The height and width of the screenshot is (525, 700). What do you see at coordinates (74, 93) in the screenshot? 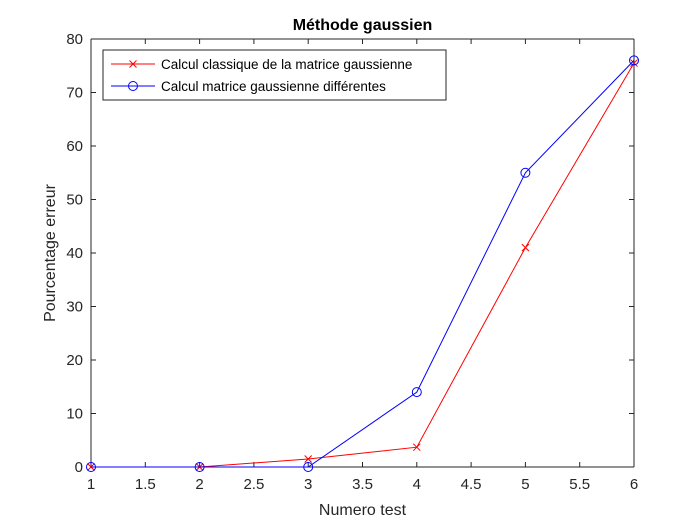
I see `y-tick-label: 70` at bounding box center [74, 93].